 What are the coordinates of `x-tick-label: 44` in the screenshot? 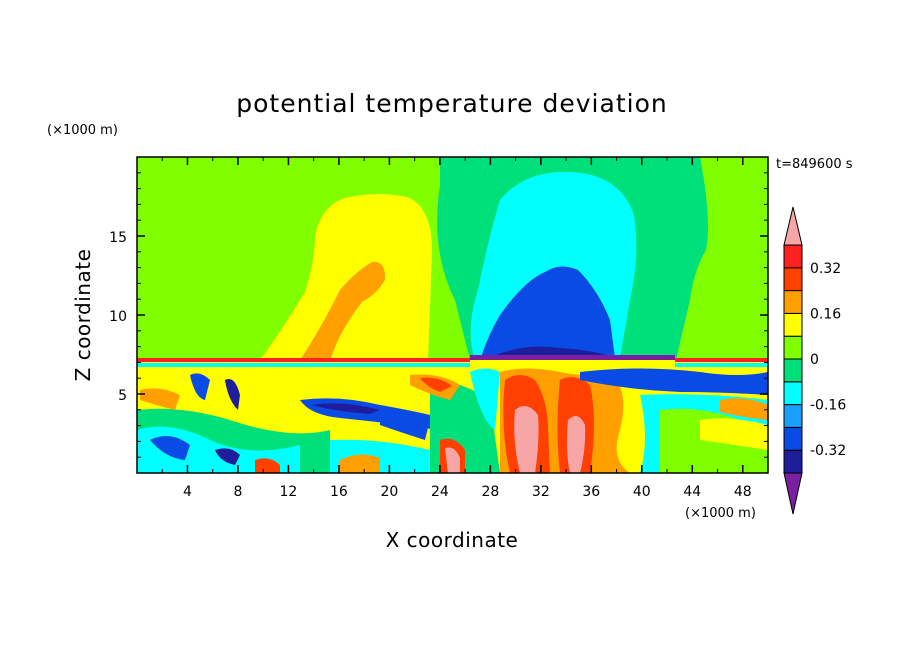 It's located at (692, 492).